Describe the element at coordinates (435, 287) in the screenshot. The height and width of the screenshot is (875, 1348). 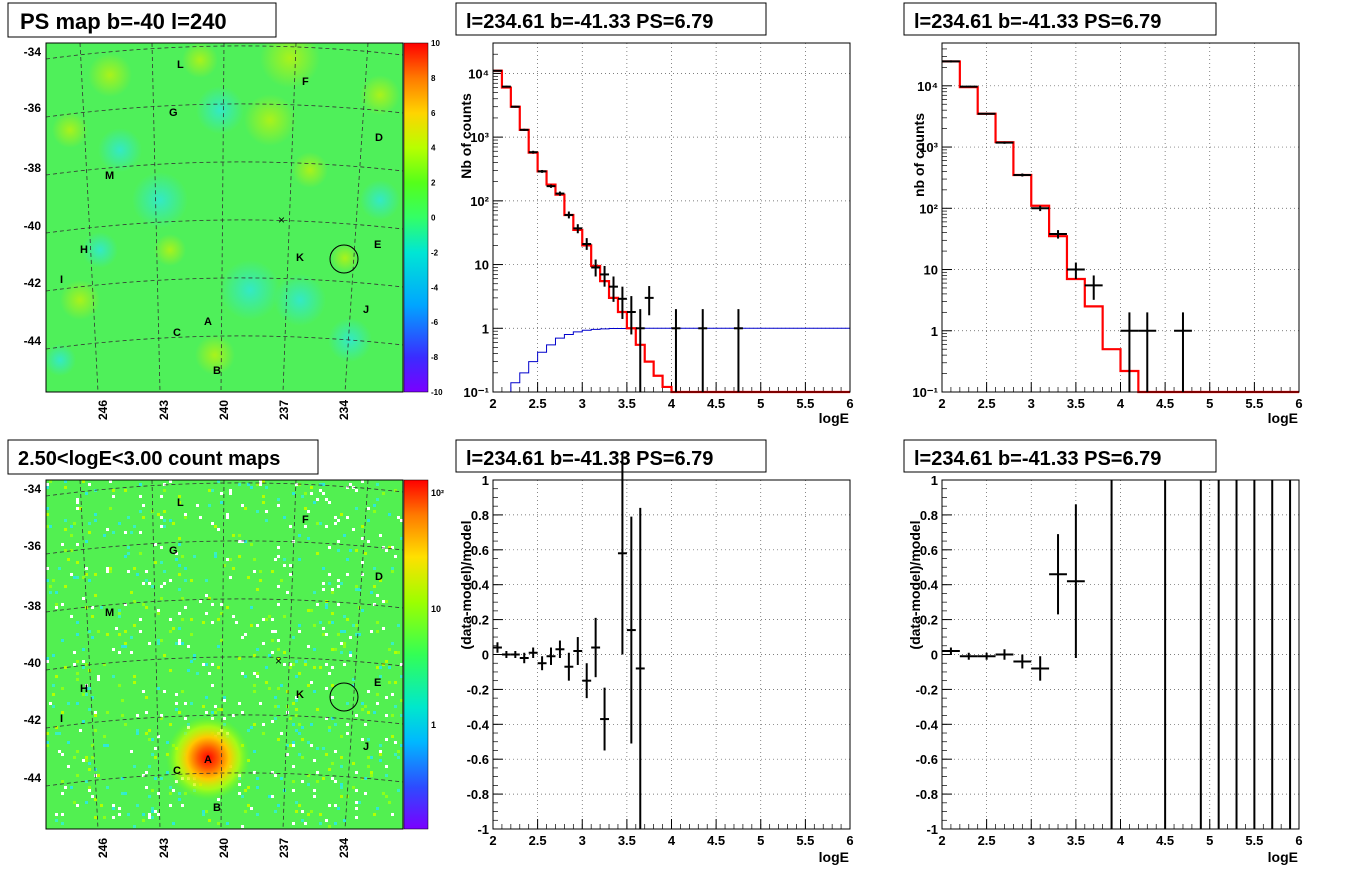
I see `ps-cbar-label: -4` at that location.